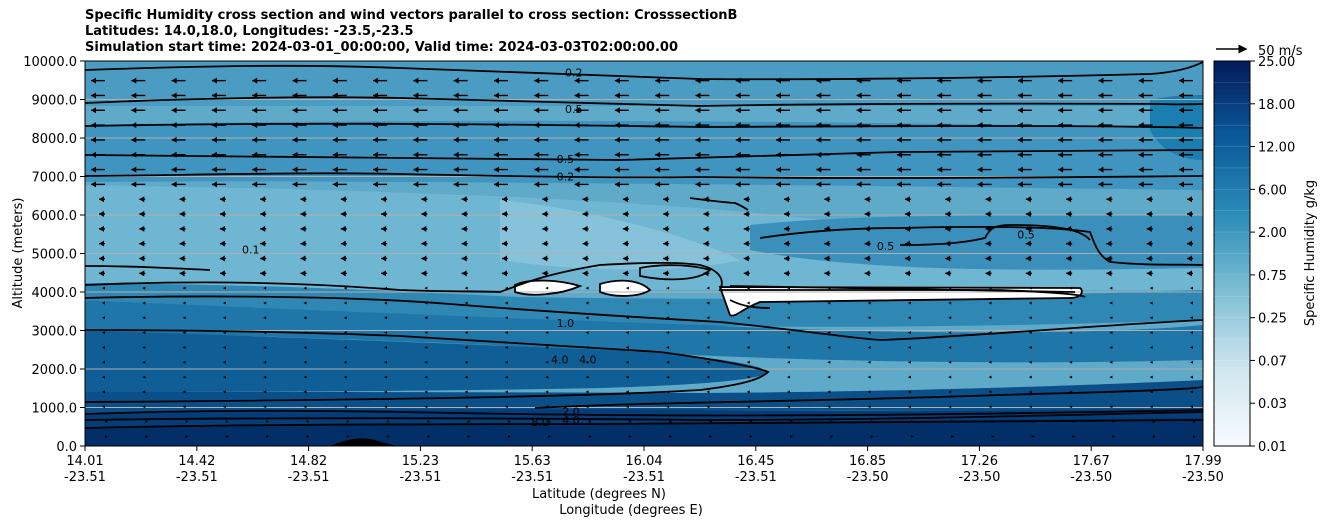  What do you see at coordinates (867, 461) in the screenshot?
I see `x-tick-latitude: 16.85` at bounding box center [867, 461].